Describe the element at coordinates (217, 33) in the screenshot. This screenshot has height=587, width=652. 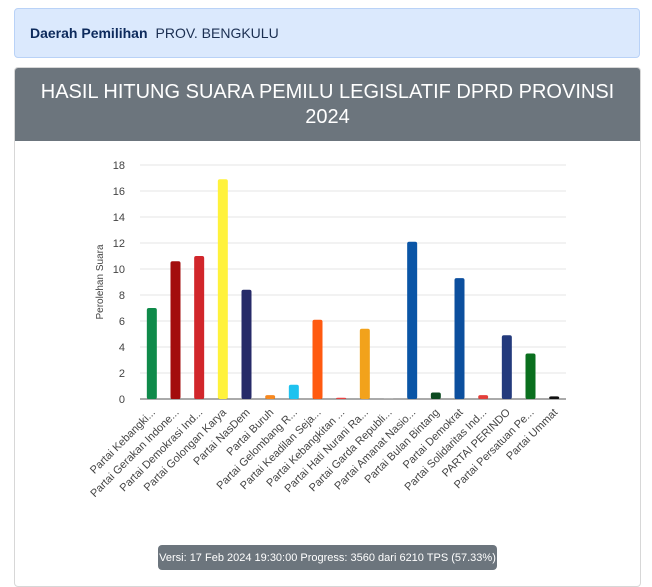
I see `region-value: PROV. BENGKULU` at that location.